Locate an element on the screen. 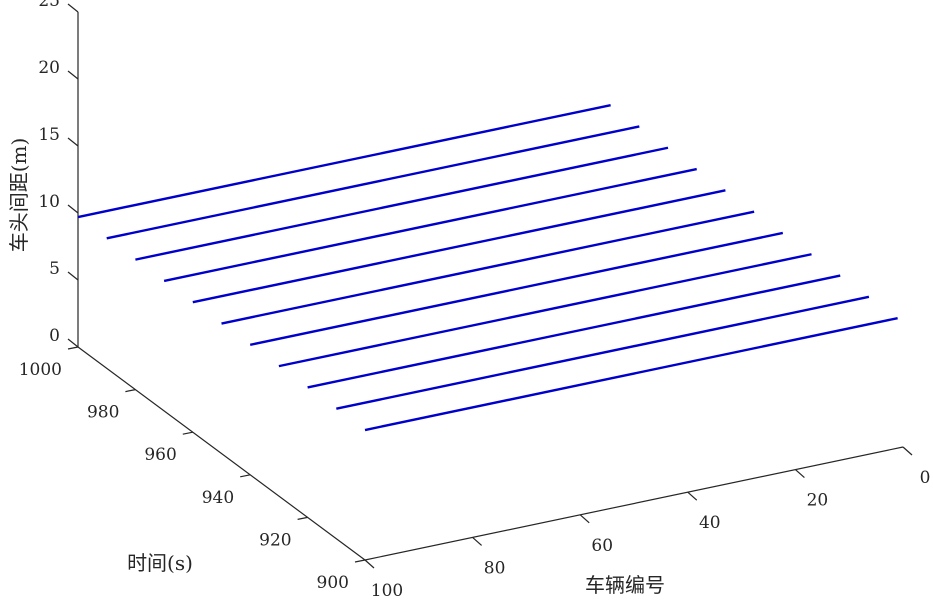 This screenshot has width=933, height=600. y-tick-label: 1000 is located at coordinates (40, 370).